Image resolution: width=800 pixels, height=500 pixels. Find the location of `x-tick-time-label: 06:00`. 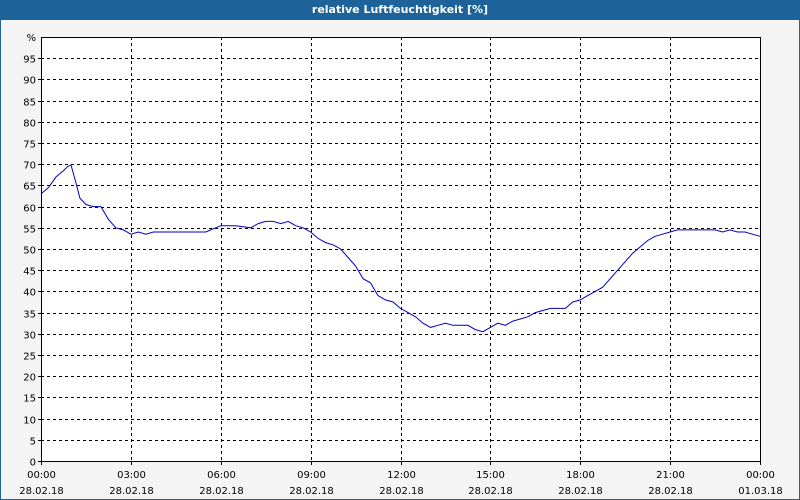

x-tick-time-label: 06:00 is located at coordinates (221, 475).